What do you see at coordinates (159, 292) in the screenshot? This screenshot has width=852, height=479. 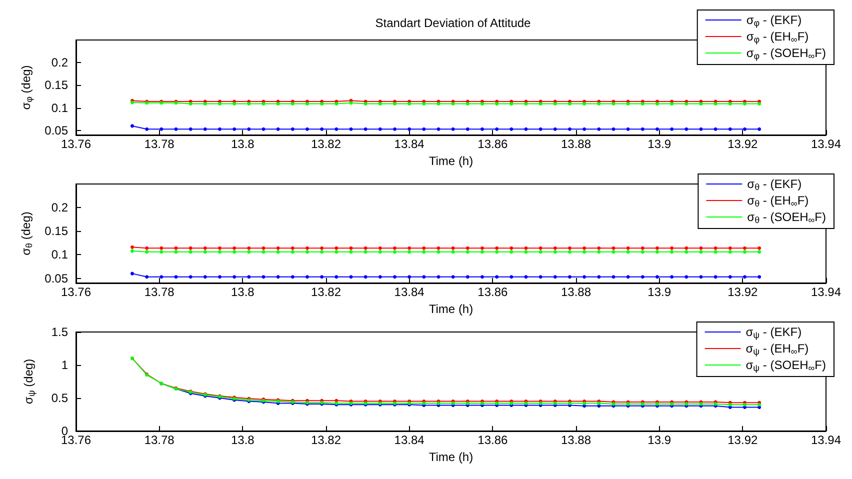 I see `x-tick-label: 13.78` at bounding box center [159, 292].